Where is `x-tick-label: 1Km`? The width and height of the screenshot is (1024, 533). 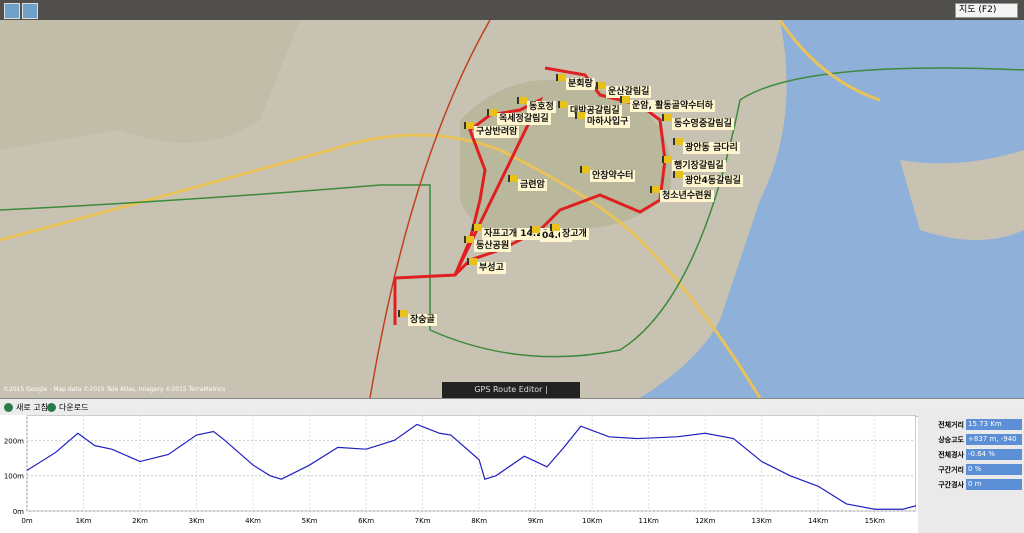
x-tick-label: 1Km is located at coordinates (84, 521).